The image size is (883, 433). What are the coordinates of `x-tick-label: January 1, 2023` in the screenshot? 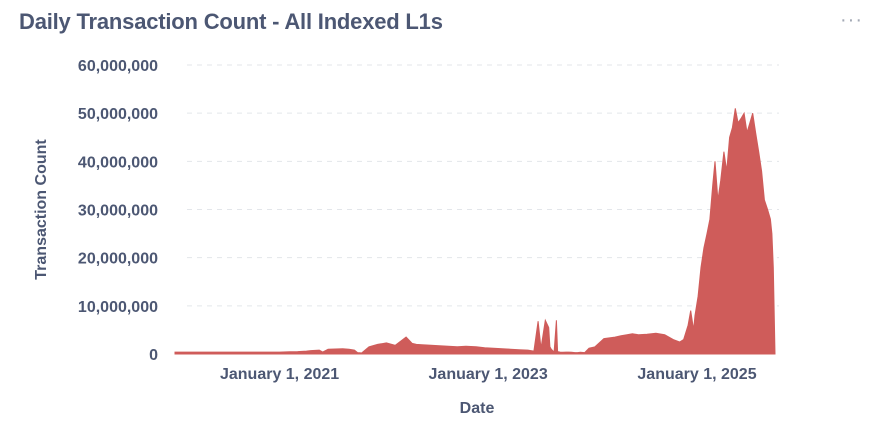 It's located at (488, 374).